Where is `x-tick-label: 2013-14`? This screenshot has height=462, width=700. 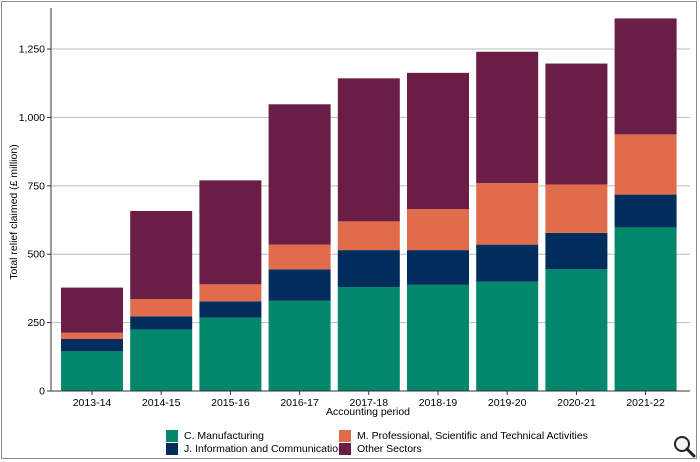
x-tick-label: 2013-14 is located at coordinates (92, 403).